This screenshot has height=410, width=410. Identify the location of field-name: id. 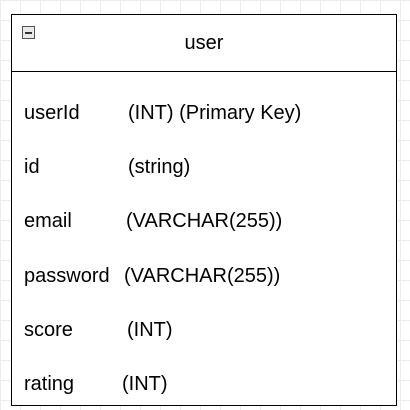
(32, 167).